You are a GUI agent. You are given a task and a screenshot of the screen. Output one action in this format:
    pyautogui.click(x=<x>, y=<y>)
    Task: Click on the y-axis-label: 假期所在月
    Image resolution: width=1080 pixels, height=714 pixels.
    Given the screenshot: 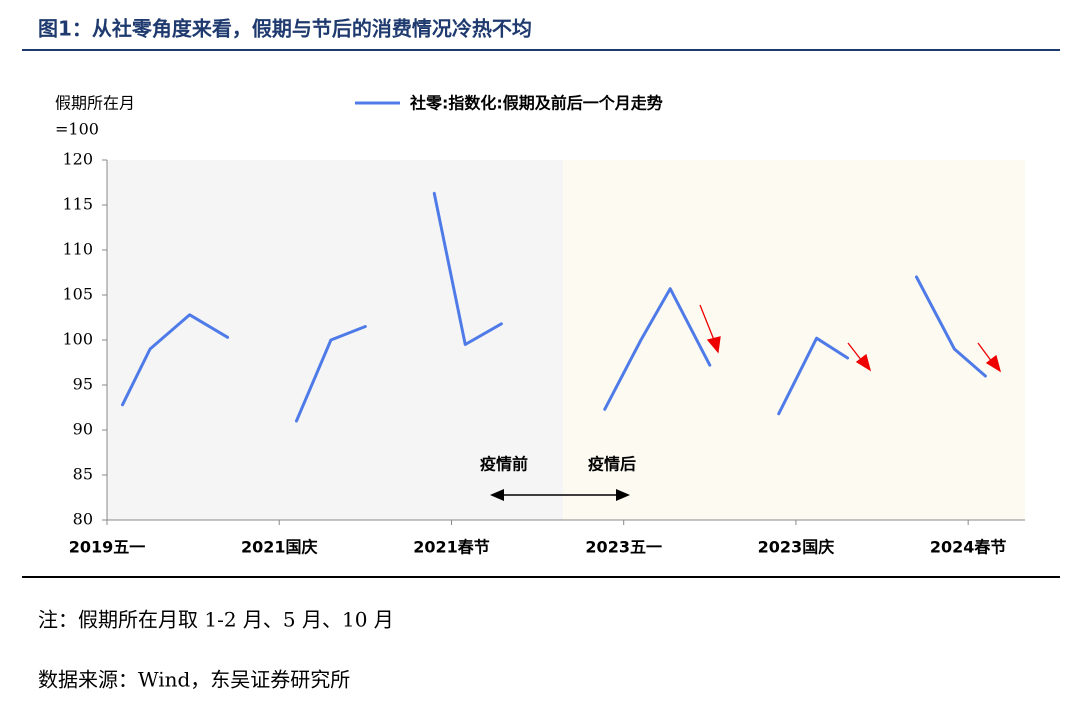 What is the action you would take?
    pyautogui.click(x=95, y=103)
    